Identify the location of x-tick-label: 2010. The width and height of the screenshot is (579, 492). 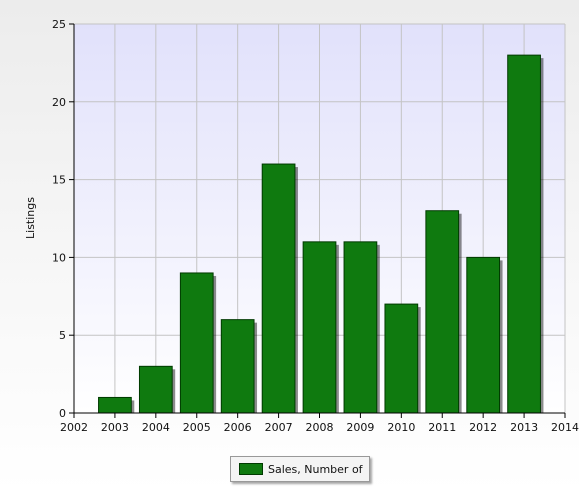
(401, 427).